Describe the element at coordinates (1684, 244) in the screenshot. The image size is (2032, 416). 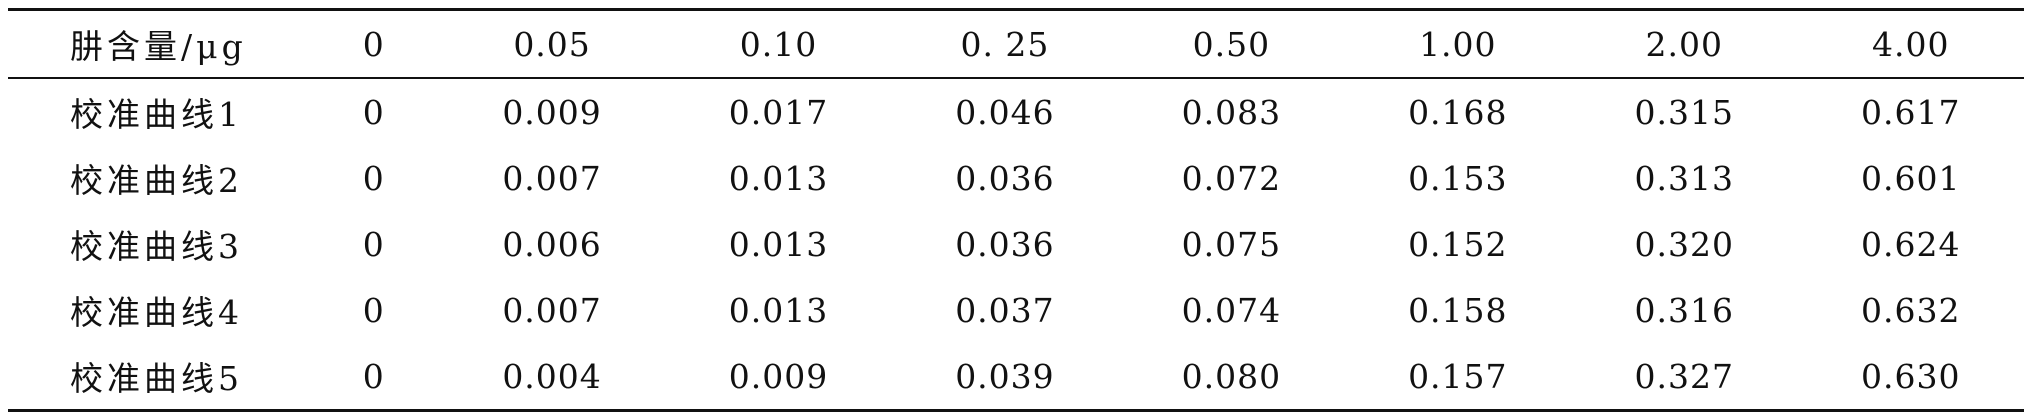
I see `table-cell: 0.320` at that location.